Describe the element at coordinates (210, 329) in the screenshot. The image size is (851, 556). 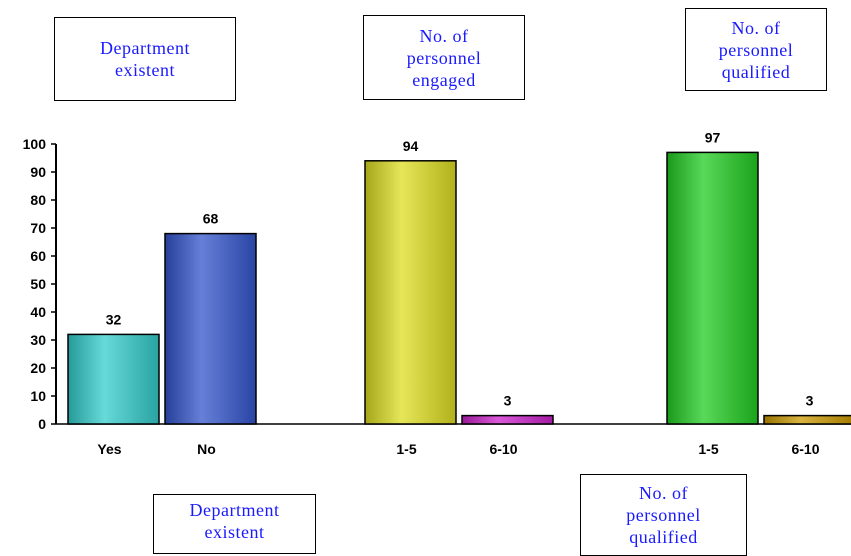
I see `bar-1-No` at that location.